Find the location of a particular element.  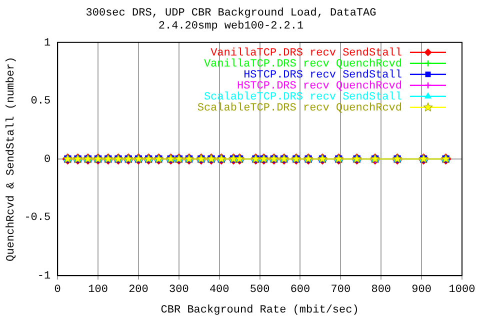

y-tick-label: -0.5 is located at coordinates (37, 218).